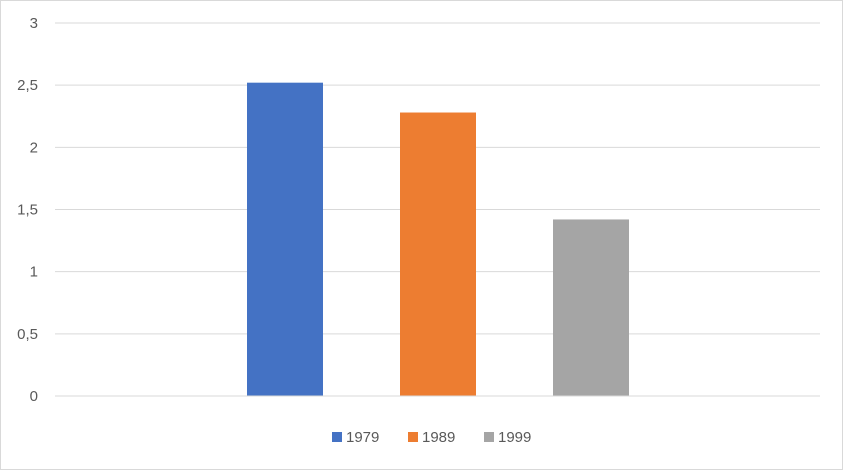  I want to click on y-tick-label: 1, so click(34, 272).